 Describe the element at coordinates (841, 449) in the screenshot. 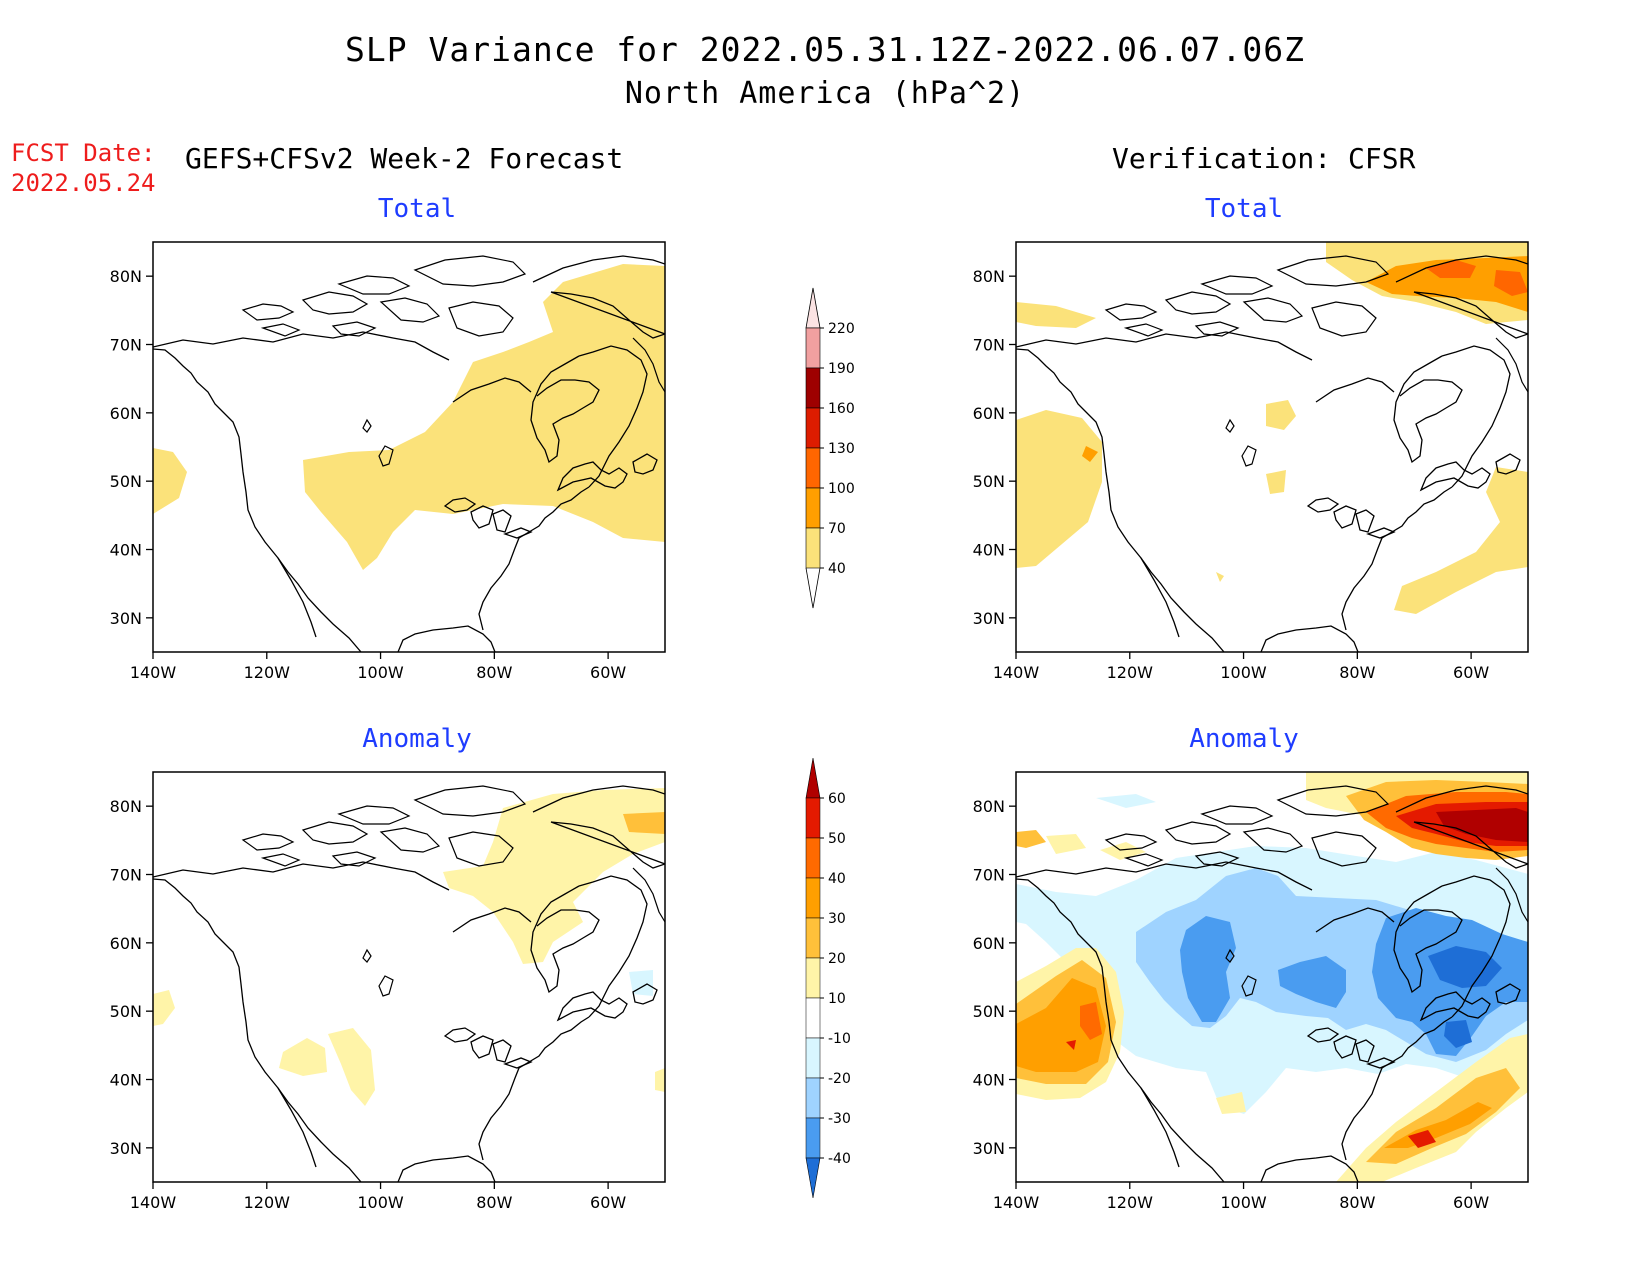

I see `colorbar-total-label: 130` at that location.